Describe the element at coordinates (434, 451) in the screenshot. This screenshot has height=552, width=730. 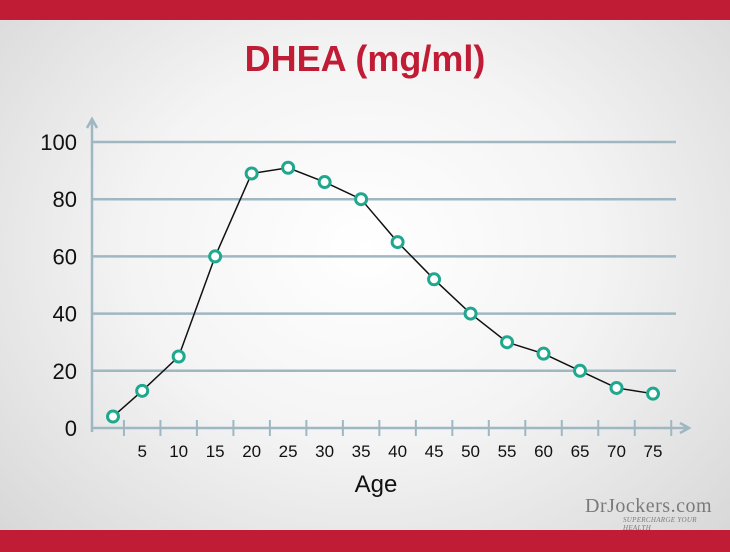
I see `x-tick-label: 45` at that location.